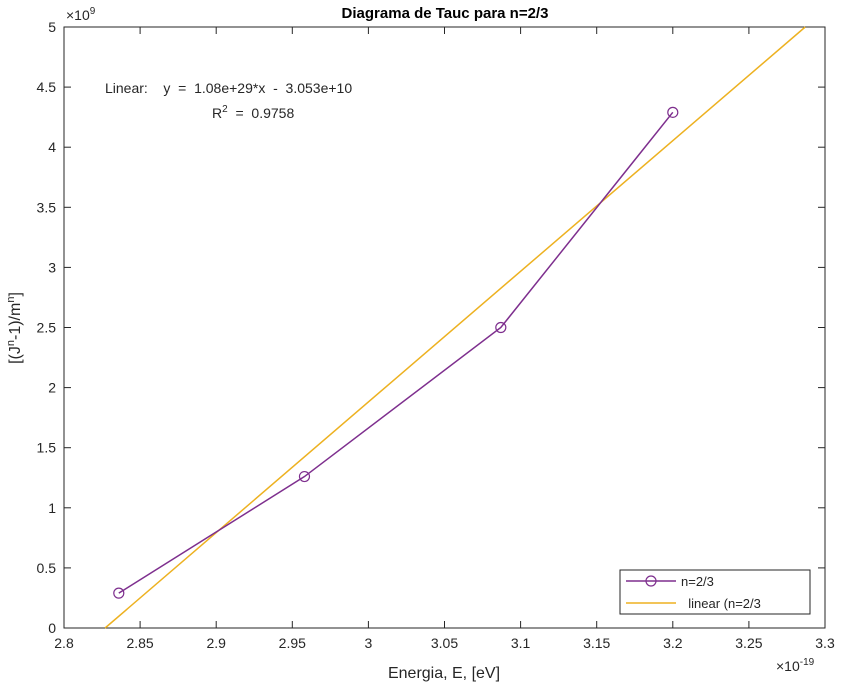 The image size is (850, 690). I want to click on y-tick-label: 1.5, so click(47, 448).